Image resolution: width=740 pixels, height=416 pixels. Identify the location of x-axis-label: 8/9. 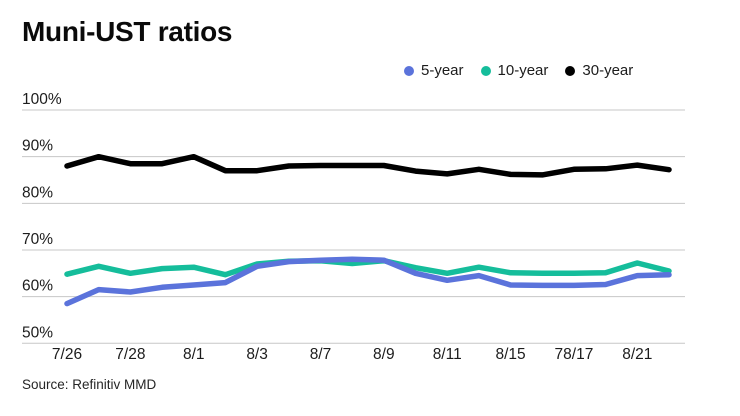
(384, 354).